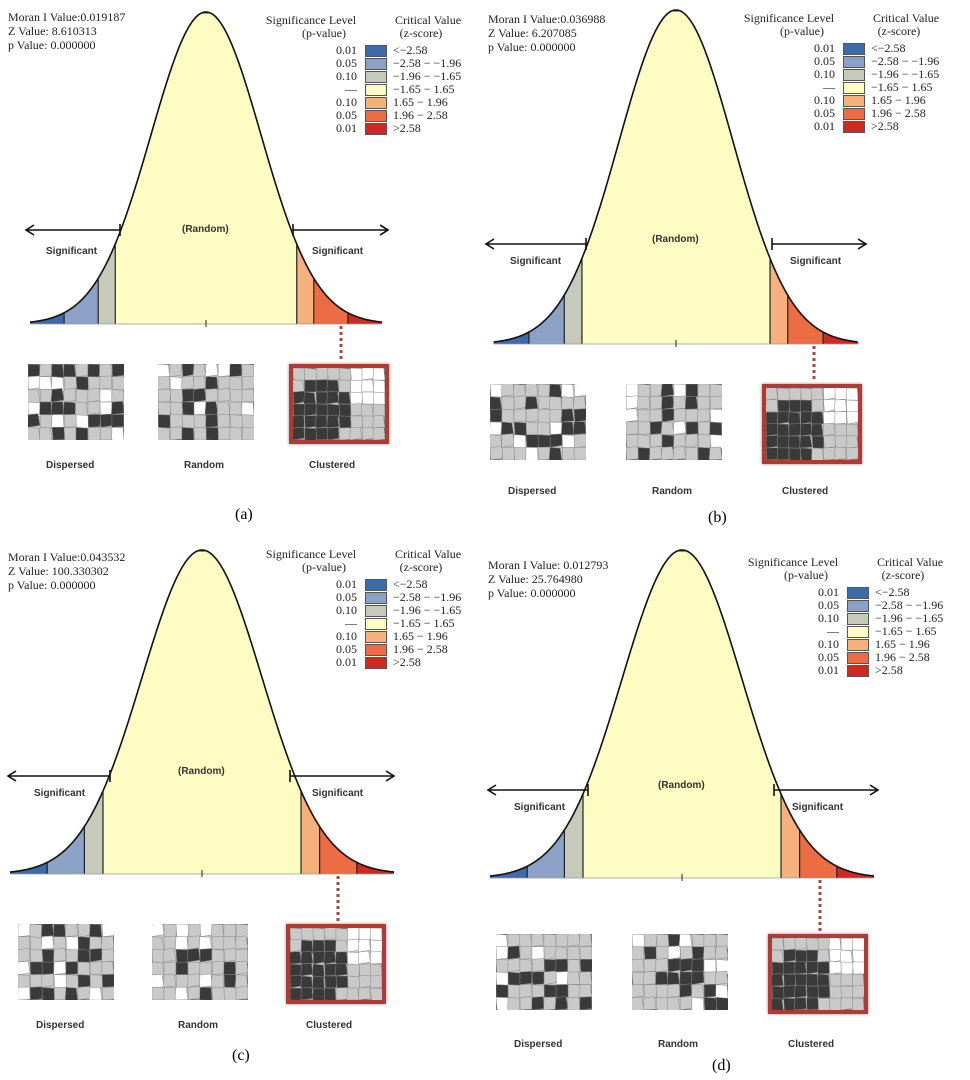 This screenshot has height=1080, width=970. I want to click on curve-outline, so click(675, 176).